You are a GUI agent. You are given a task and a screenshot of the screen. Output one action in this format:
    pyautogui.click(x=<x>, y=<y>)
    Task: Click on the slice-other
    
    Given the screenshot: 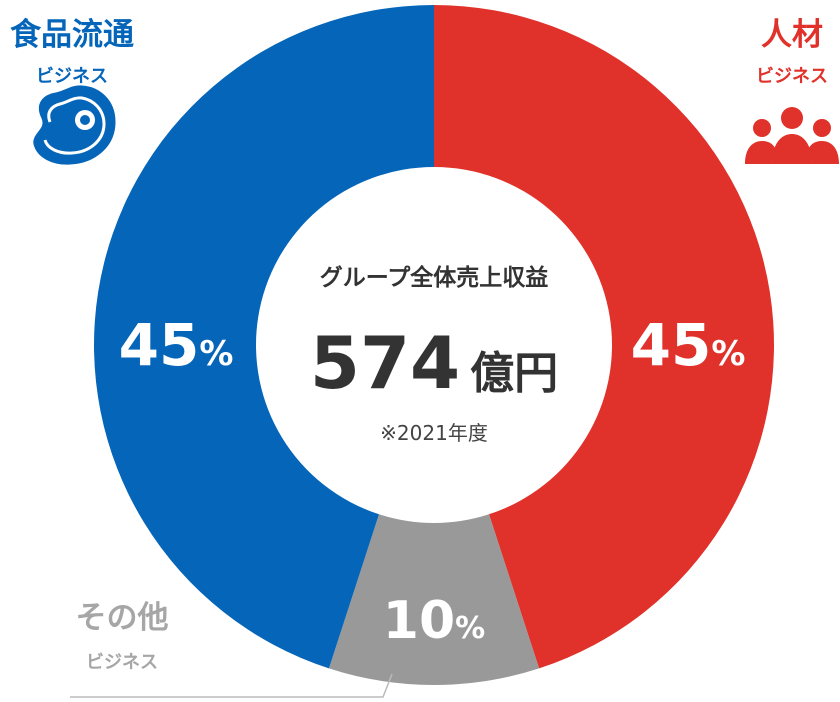 What is the action you would take?
    pyautogui.click(x=434, y=599)
    